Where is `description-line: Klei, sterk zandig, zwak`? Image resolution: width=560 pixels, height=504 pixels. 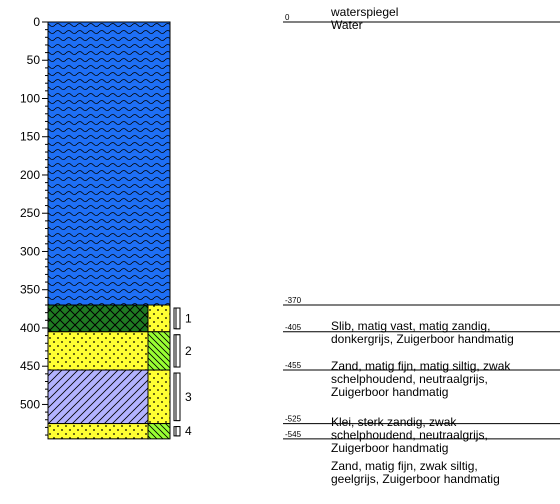 description-line: Klei, sterk zandig, zwak is located at coordinates (394, 422).